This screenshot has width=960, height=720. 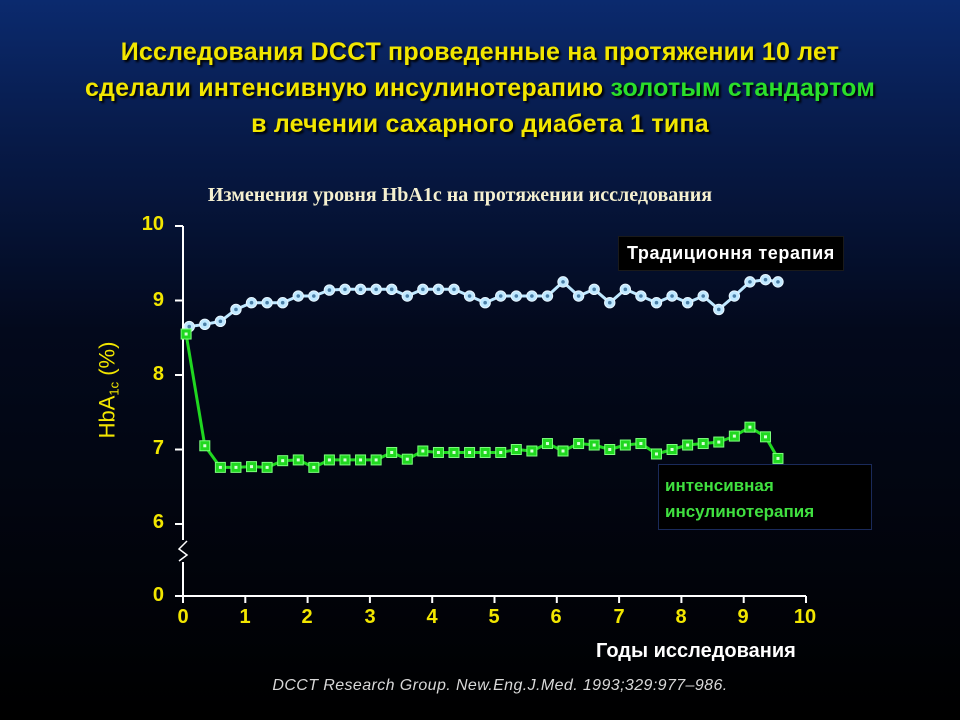 What do you see at coordinates (556, 617) in the screenshot?
I see `x-tick-label-6: 6` at bounding box center [556, 617].